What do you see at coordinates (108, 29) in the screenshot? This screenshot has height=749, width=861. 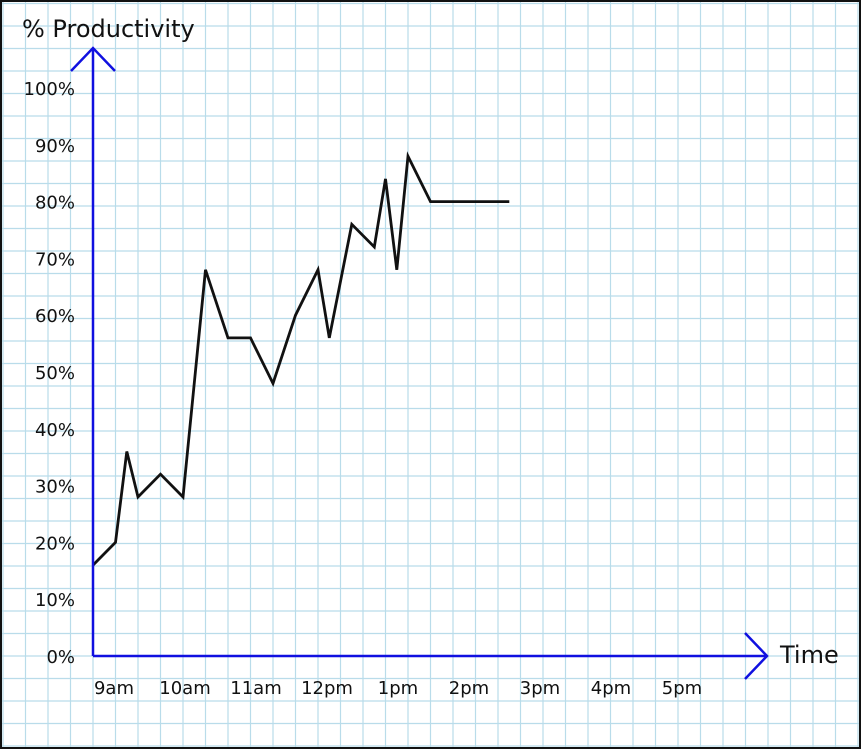 I see `y-axis-title: % Productivity` at bounding box center [108, 29].